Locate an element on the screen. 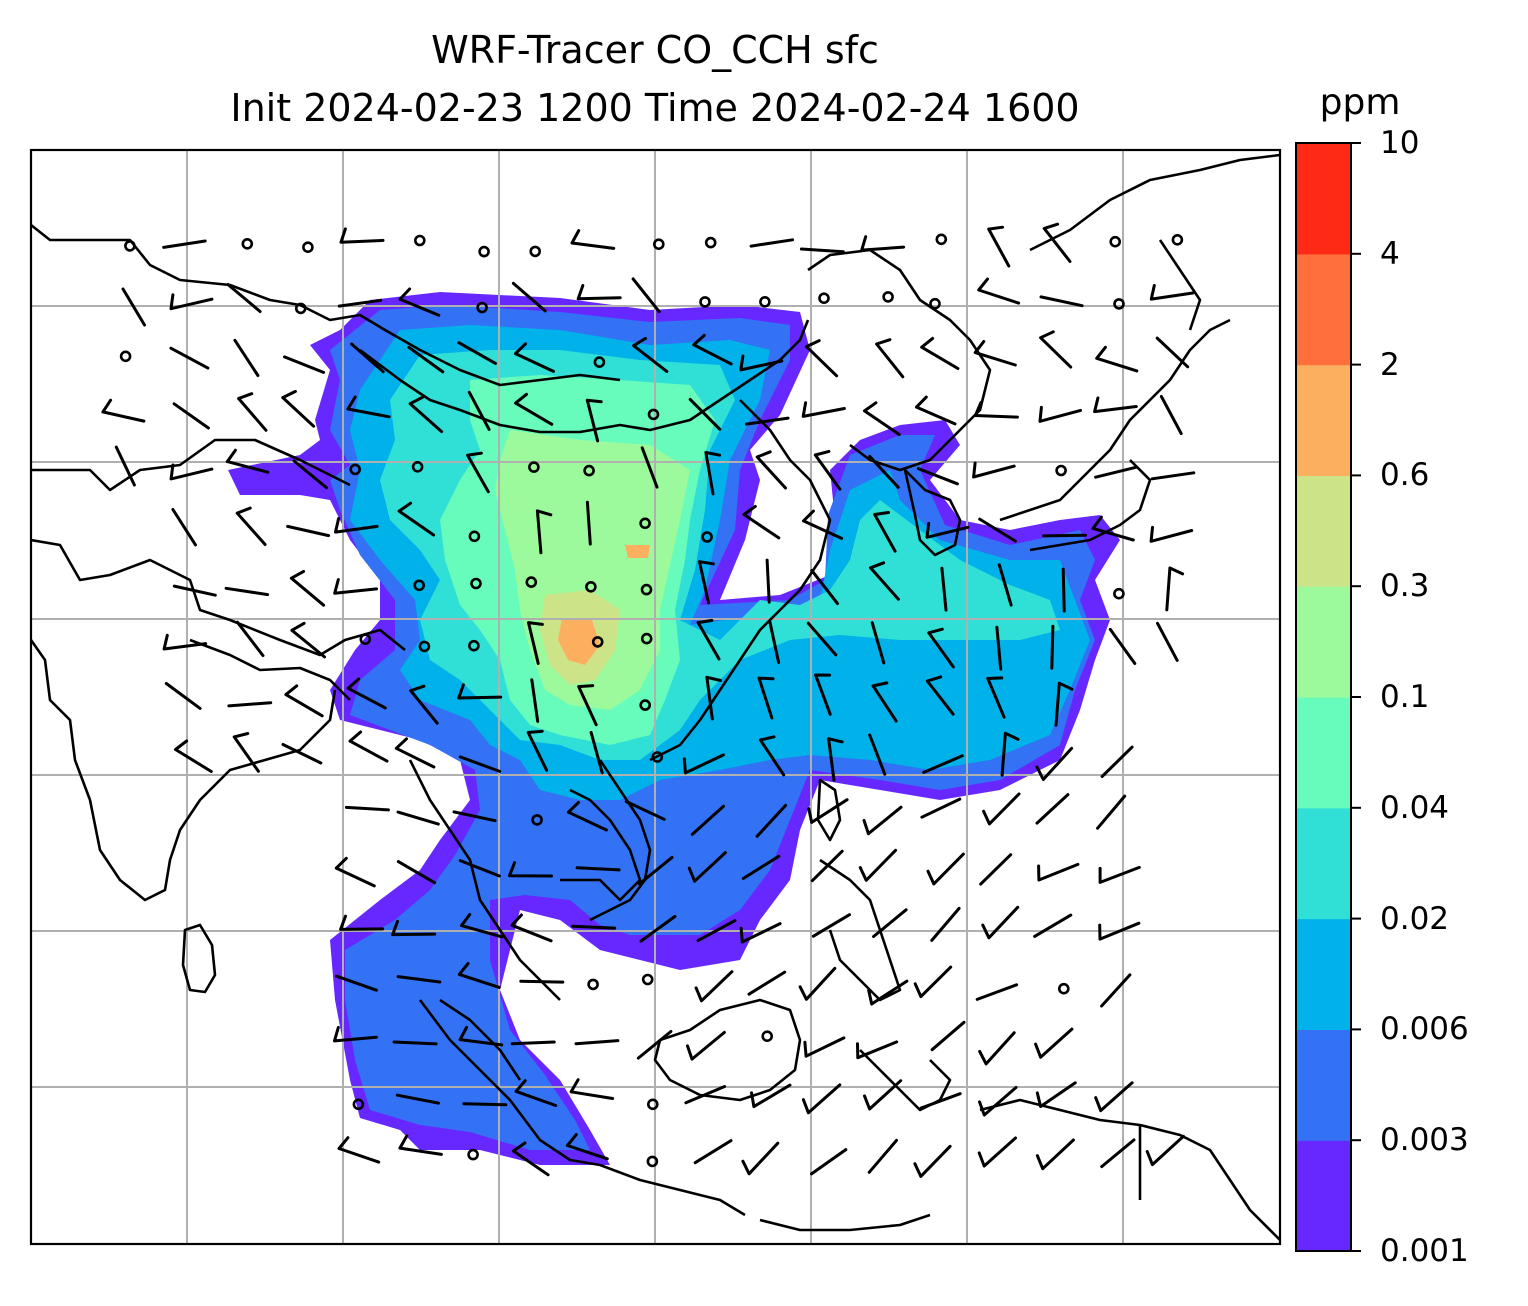  colorbar-tick-label: 0.02 is located at coordinates (1415, 918).